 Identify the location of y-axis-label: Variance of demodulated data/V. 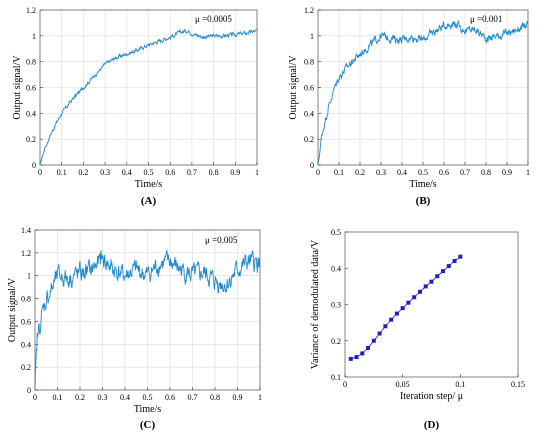
(315, 304).